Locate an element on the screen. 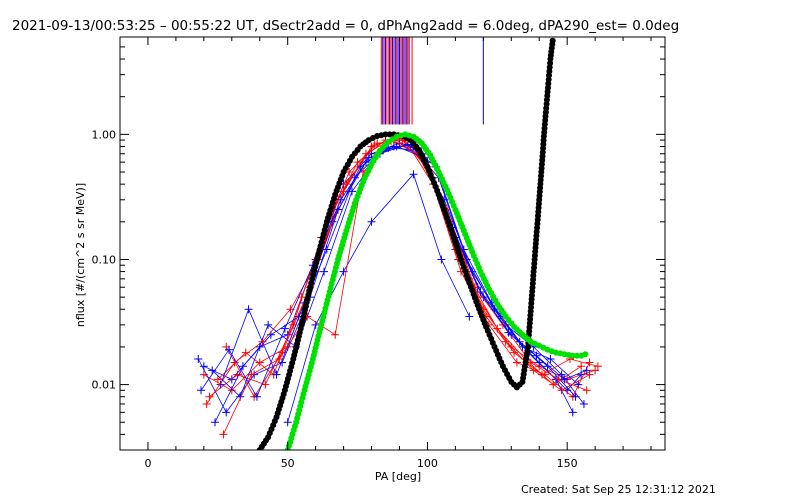 This screenshot has height=500, width=800. y-tick-label: 0.10 is located at coordinates (104, 259).